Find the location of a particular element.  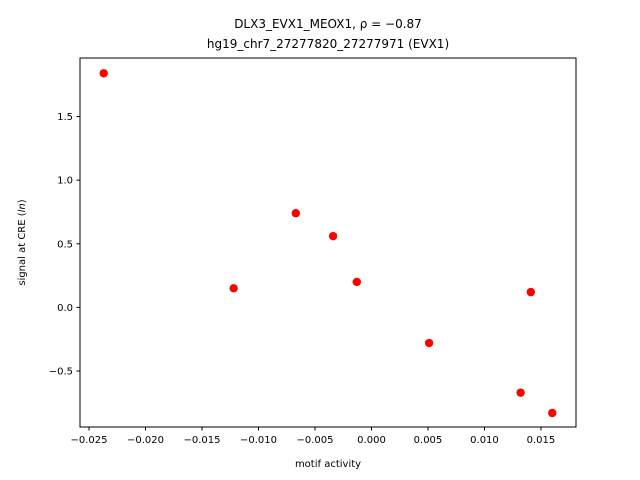

y-tick-label: 0.5 is located at coordinates (65, 244).